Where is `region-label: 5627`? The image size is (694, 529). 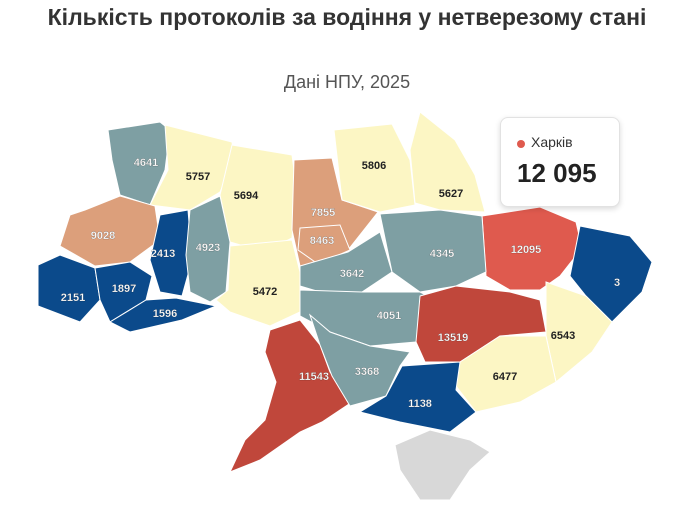
region-label: 5627 is located at coordinates (451, 194).